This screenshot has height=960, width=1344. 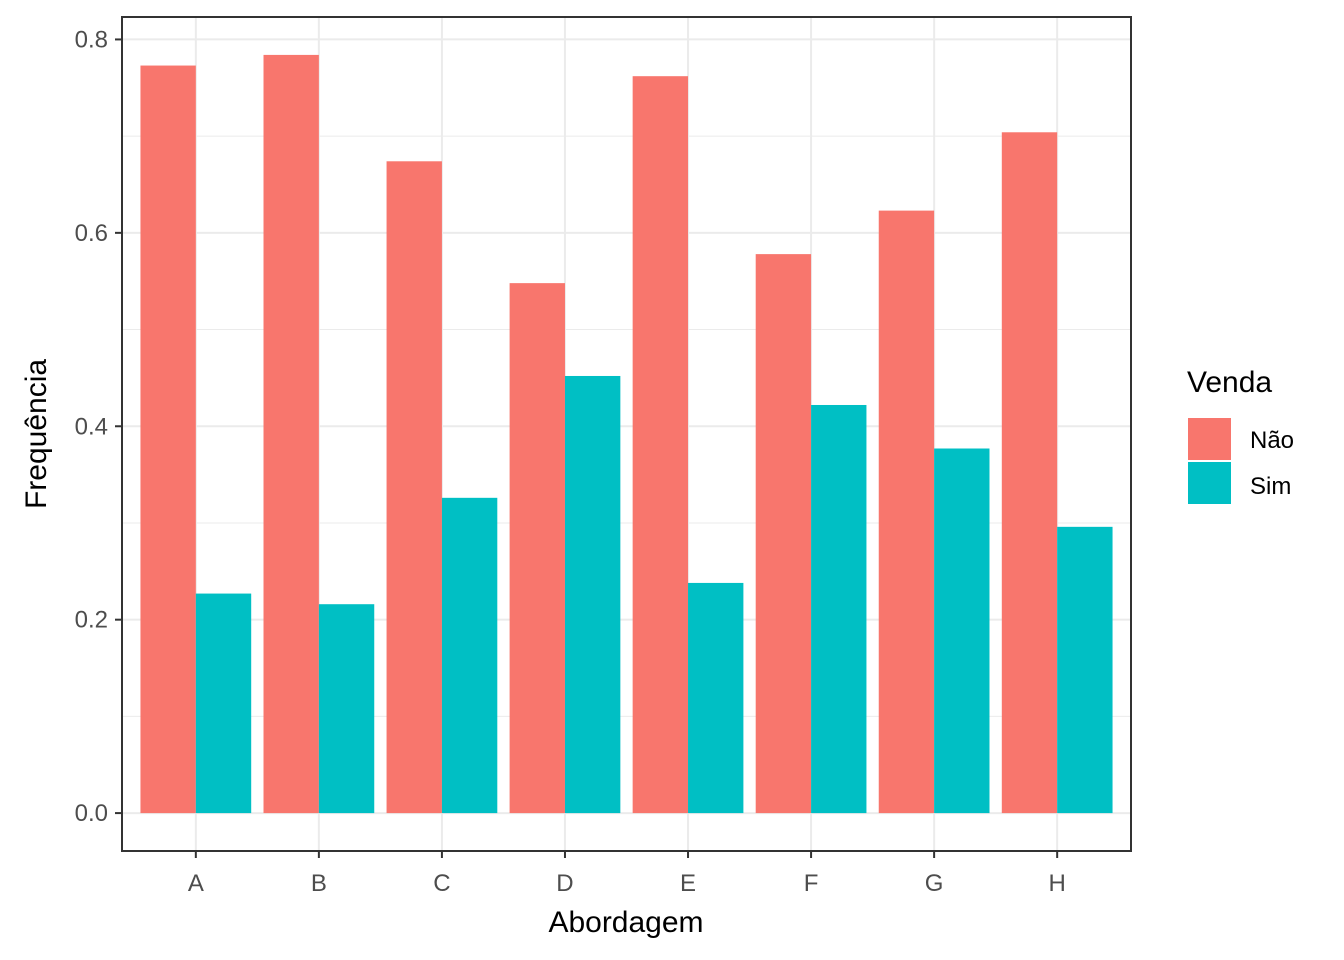 What do you see at coordinates (1209, 439) in the screenshot?
I see `legend-swatch-nao` at bounding box center [1209, 439].